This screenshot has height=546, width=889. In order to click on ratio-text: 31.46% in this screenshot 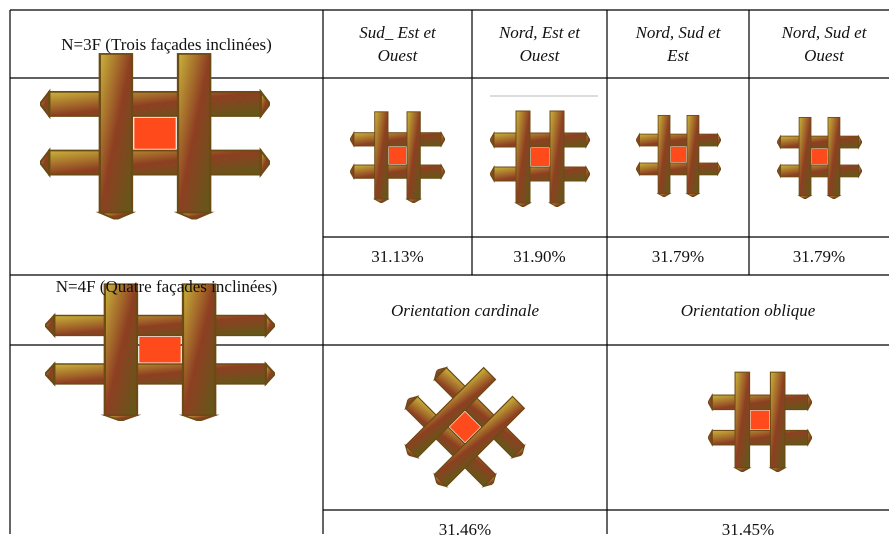, I will do `click(465, 529)`.